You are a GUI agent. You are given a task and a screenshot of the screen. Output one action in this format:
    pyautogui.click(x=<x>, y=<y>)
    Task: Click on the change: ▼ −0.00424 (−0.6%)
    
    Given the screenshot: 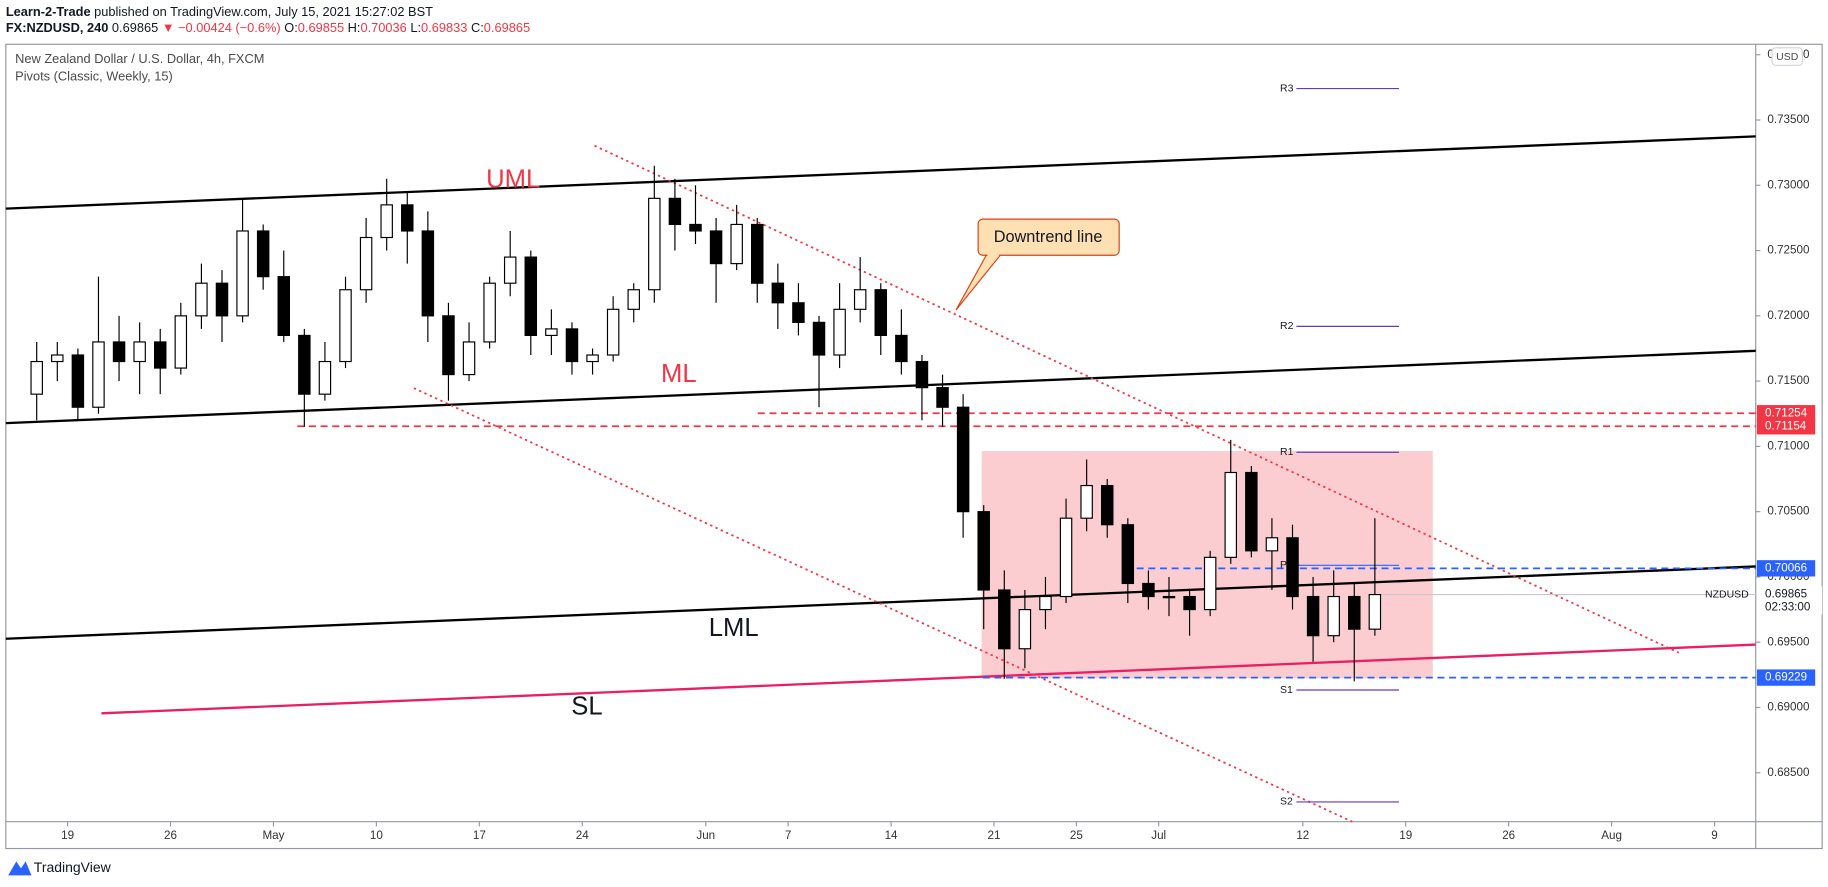 What is the action you would take?
    pyautogui.click(x=221, y=28)
    